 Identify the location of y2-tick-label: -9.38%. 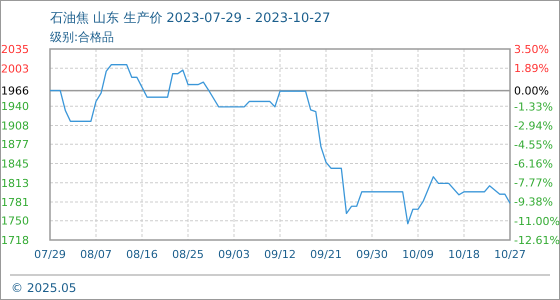
(533, 202).